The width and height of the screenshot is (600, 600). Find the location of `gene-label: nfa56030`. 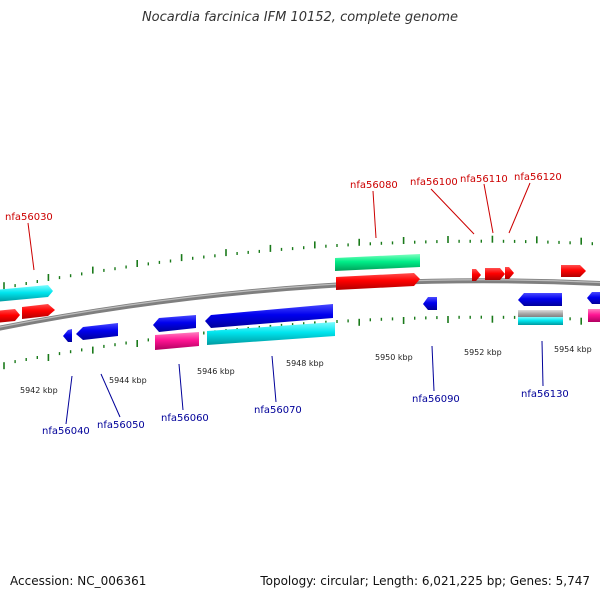

gene-label: nfa56030 is located at coordinates (29, 217).